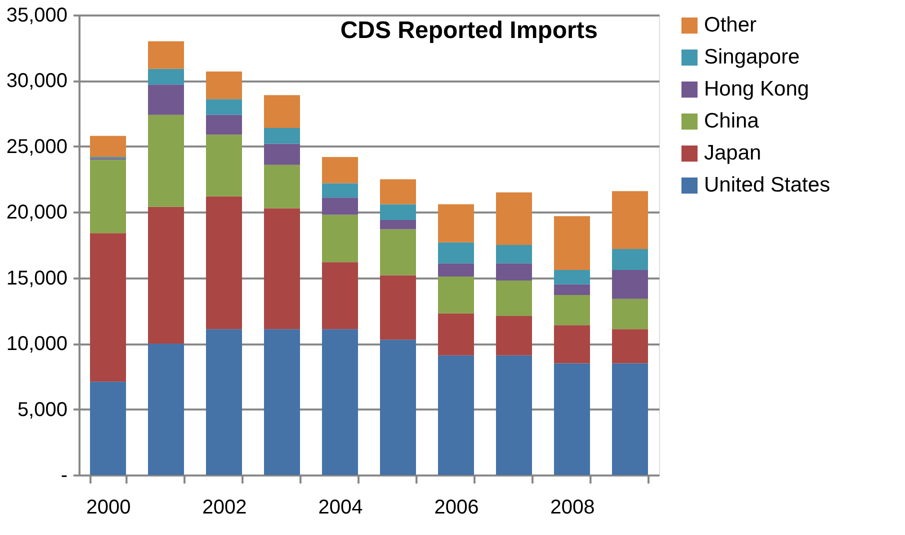 Image resolution: width=905 pixels, height=535 pixels. Describe the element at coordinates (767, 185) in the screenshot. I see `legend-label: United States` at that location.